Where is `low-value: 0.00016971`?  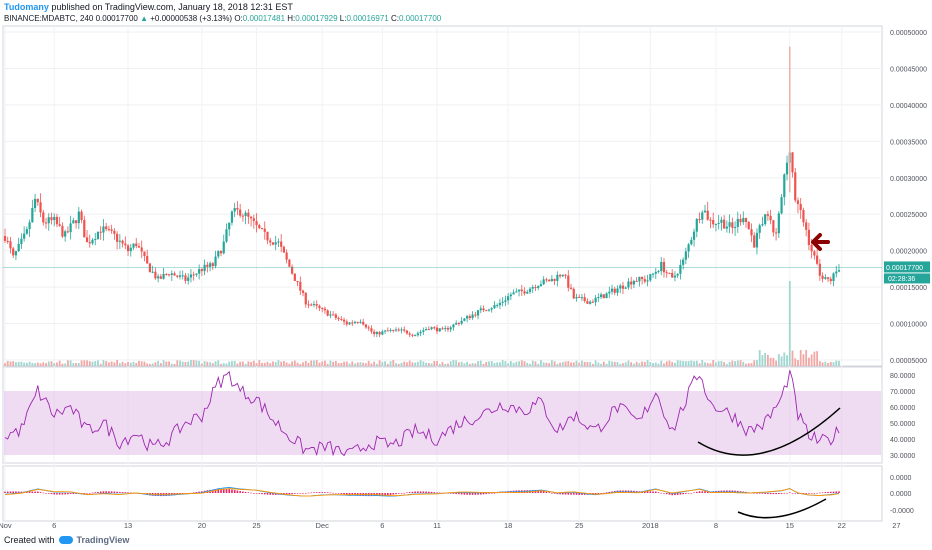 low-value: 0.00016971 is located at coordinates (367, 18).